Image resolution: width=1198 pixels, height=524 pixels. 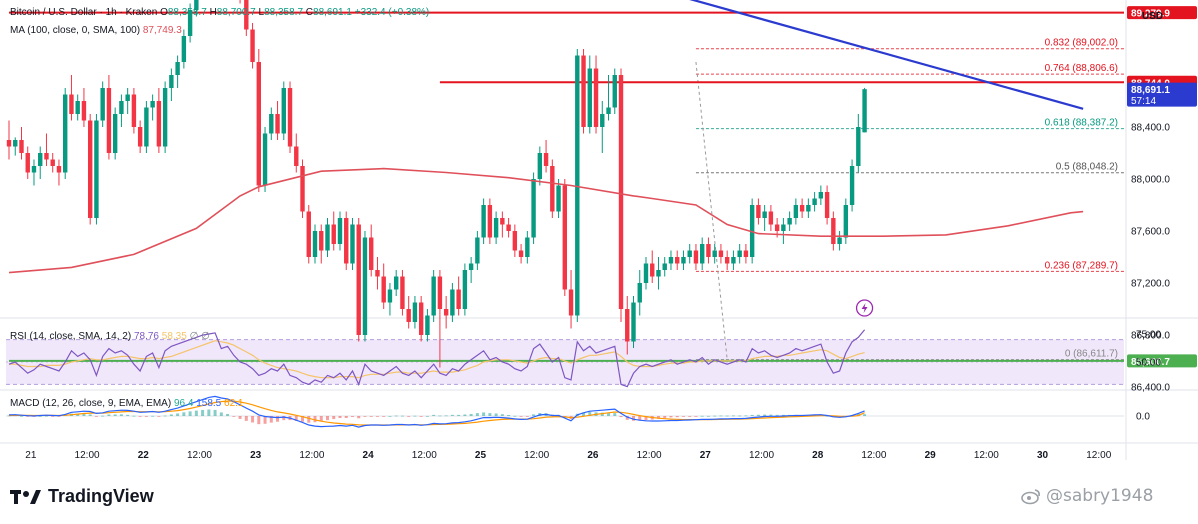 I want to click on tradingview-logo-icon, so click(x=25, y=496).